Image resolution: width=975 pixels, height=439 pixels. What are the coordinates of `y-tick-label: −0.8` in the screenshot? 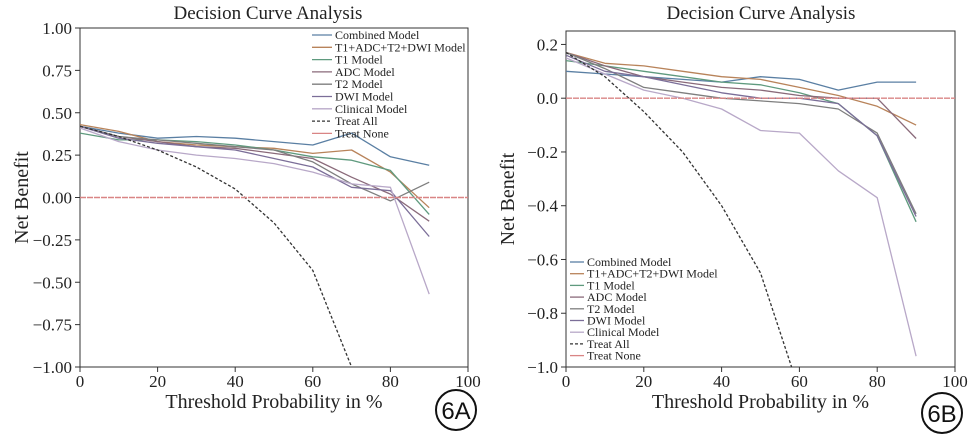 It's located at (542, 313).